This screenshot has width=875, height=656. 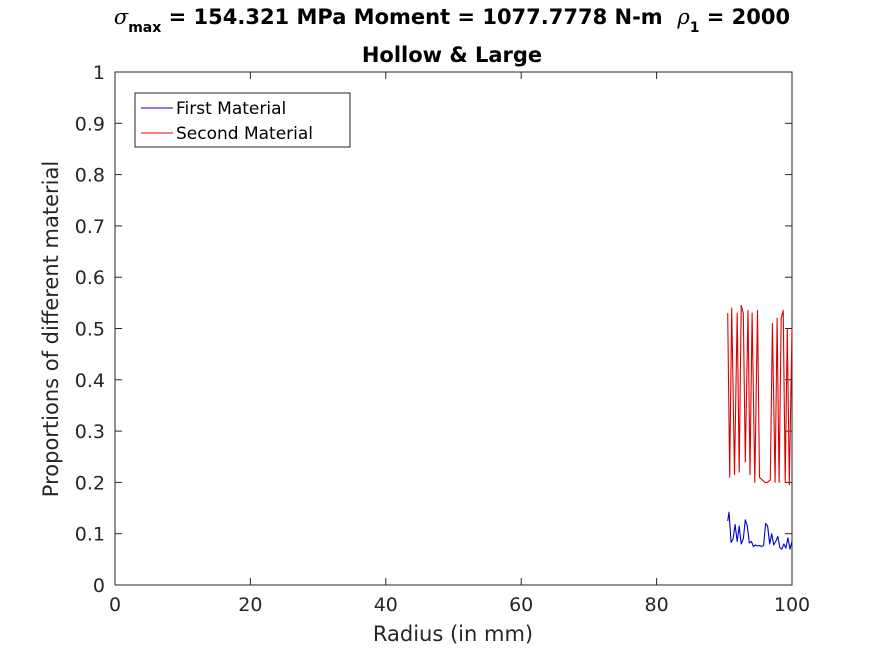 What do you see at coordinates (386, 605) in the screenshot?
I see `x-tick-label: 40` at bounding box center [386, 605].